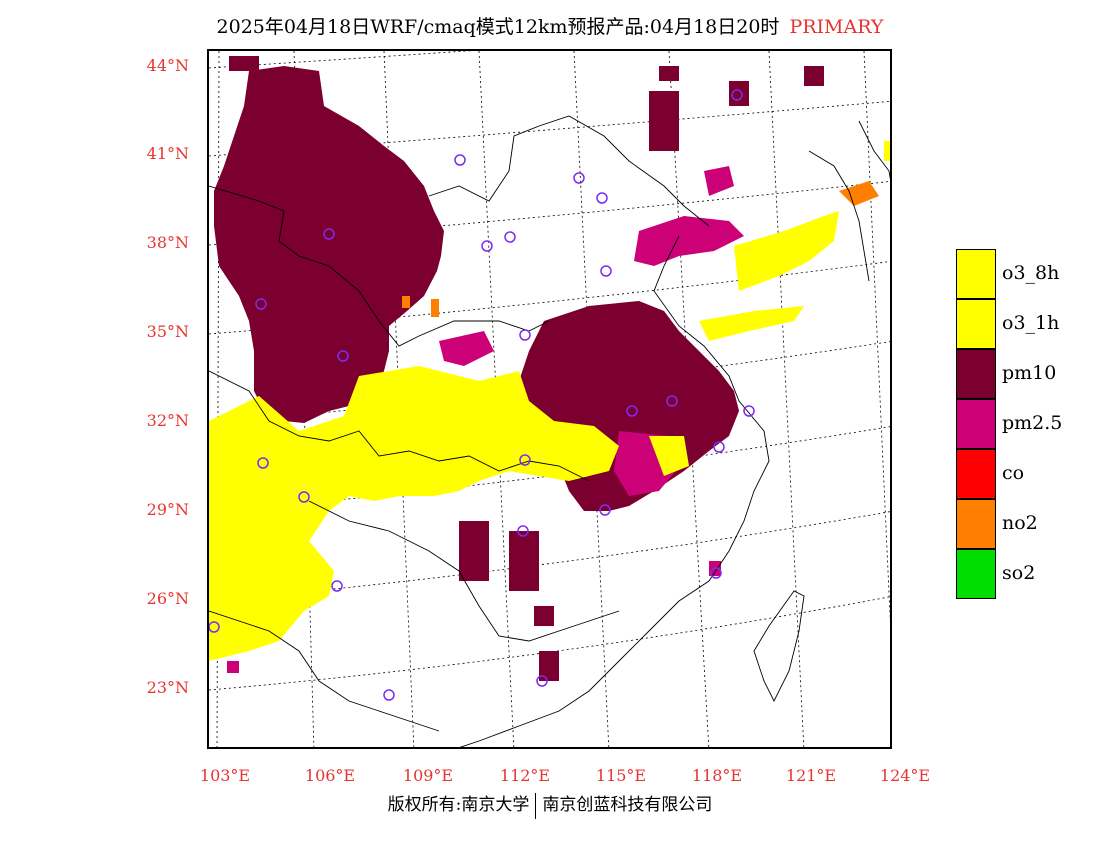  Describe the element at coordinates (627, 805) in the screenshot. I see `copyright-company: 南京创蓝科技有限公司` at that location.